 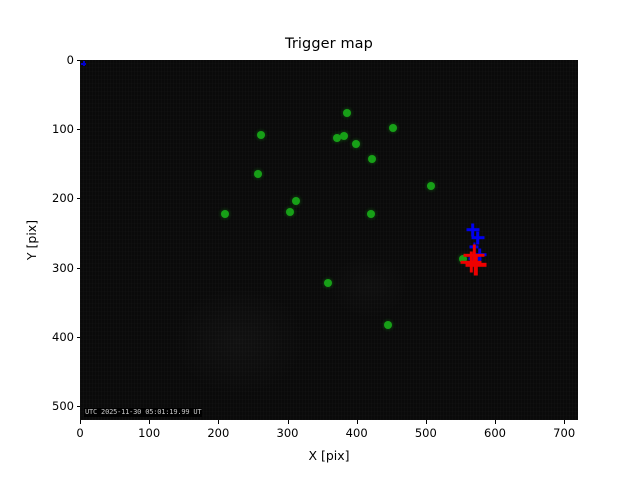 What do you see at coordinates (83, 63) in the screenshot?
I see `origin-marker-icon` at bounding box center [83, 63].